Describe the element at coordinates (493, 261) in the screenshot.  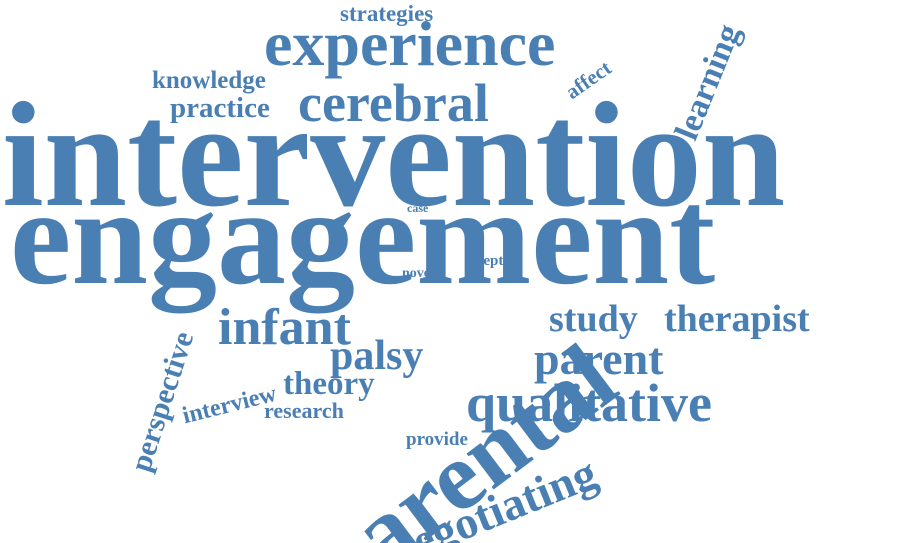
I see `word-depth: depth` at that location.